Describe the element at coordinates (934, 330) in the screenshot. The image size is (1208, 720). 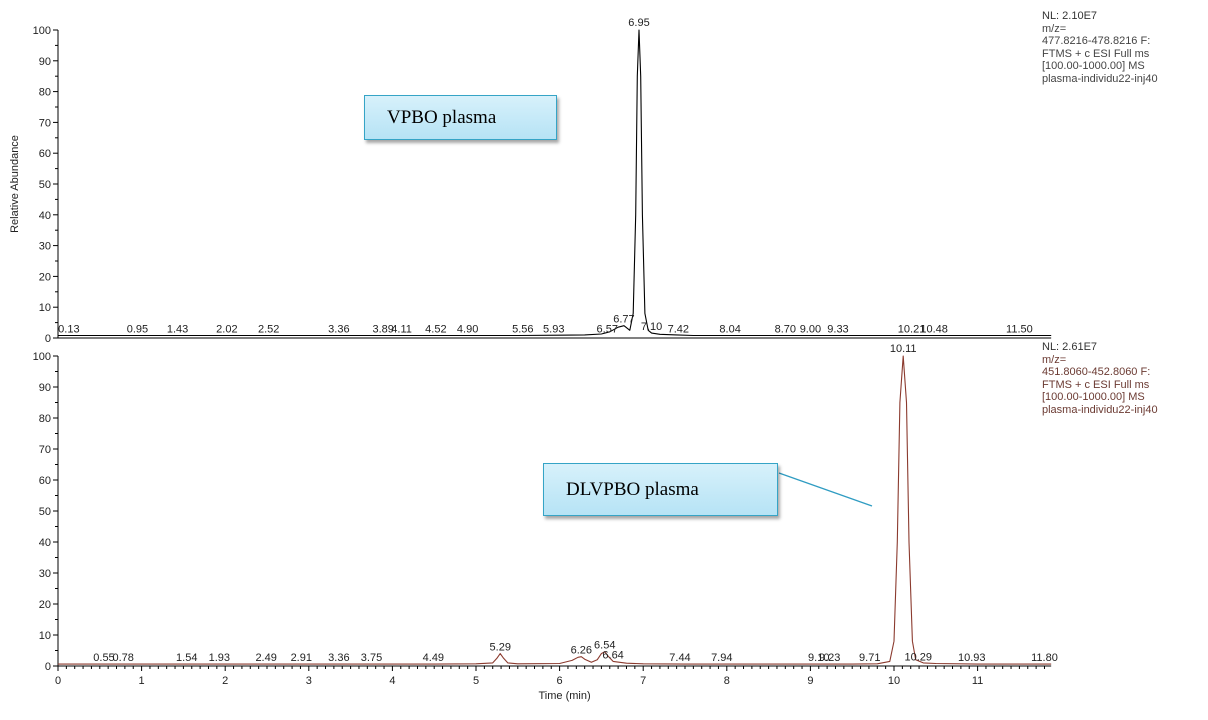
I see `peak-rt-label: 10.48` at that location.